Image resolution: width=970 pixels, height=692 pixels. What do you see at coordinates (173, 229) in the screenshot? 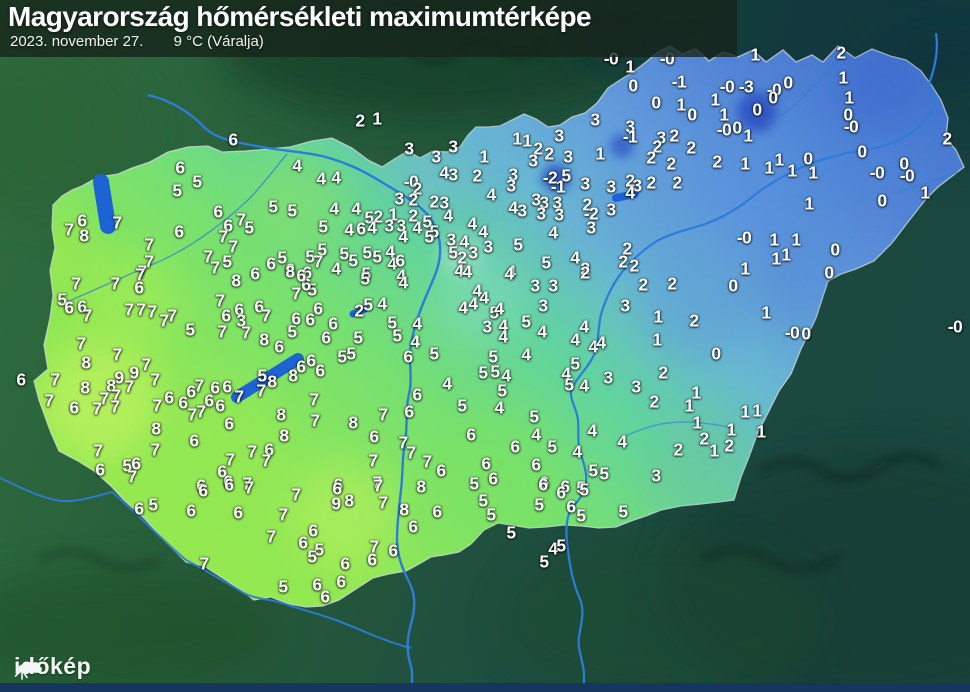
I see `river-raba` at bounding box center [173, 229].